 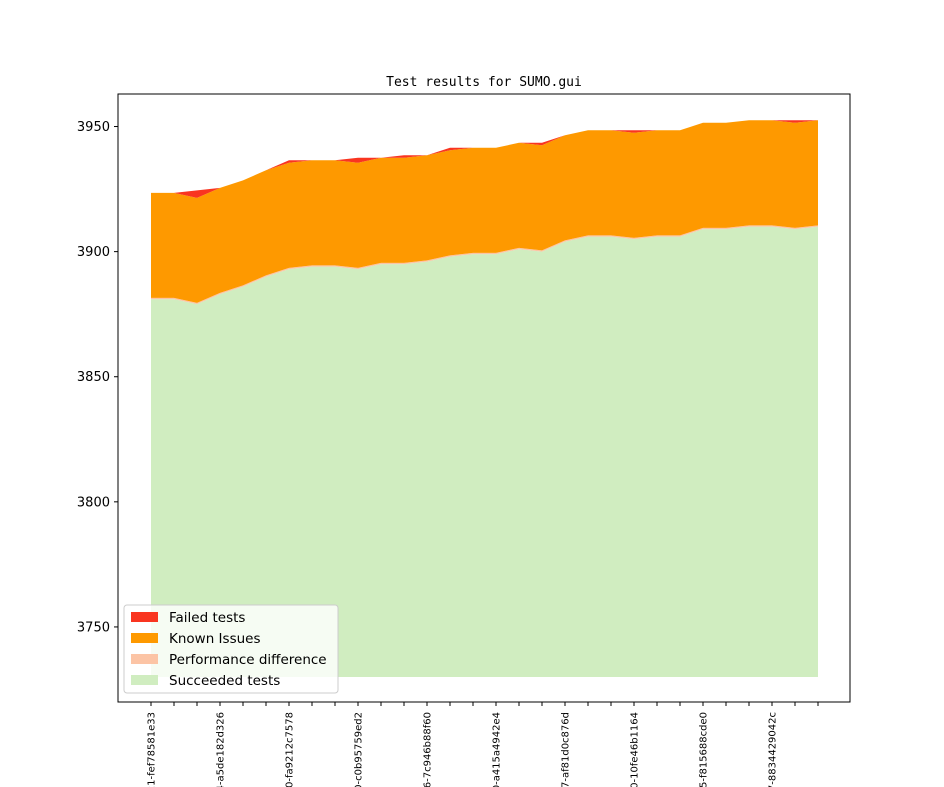 What do you see at coordinates (93, 627) in the screenshot?
I see `y-tick-label: 3750` at bounding box center [93, 627].